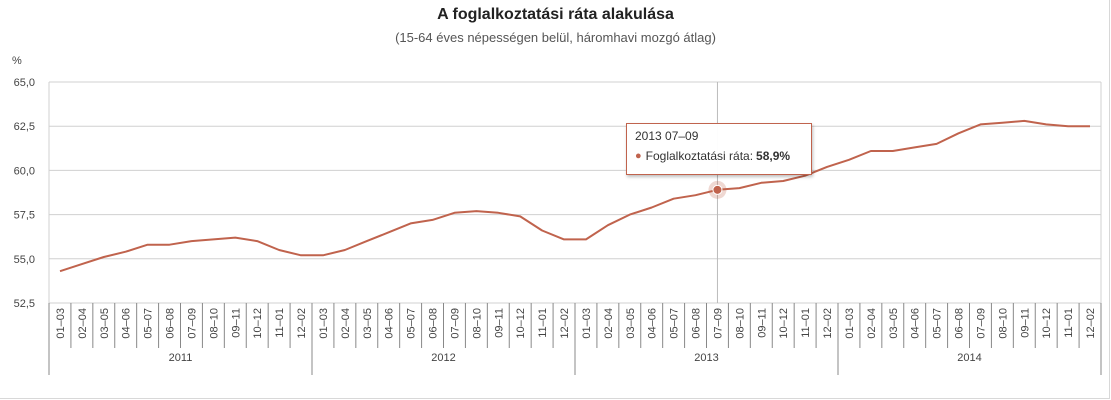 This screenshot has height=400, width=1111. I want to click on tooltip-series-label: Foglalkoztatási ráta:, so click(699, 156).